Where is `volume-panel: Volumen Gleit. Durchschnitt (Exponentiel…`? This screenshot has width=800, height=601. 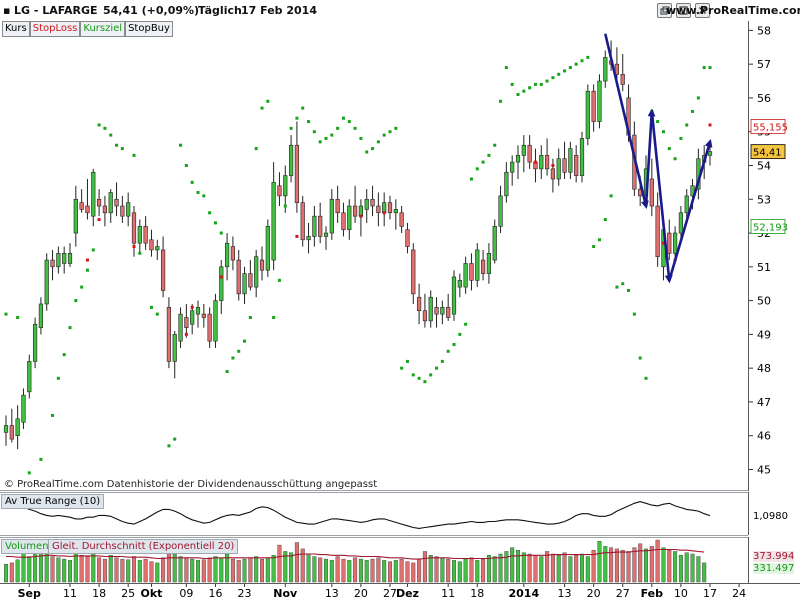
volume-panel: Volumen Gleit. Durchschnitt (Exponentiel… is located at coordinates (374, 560).